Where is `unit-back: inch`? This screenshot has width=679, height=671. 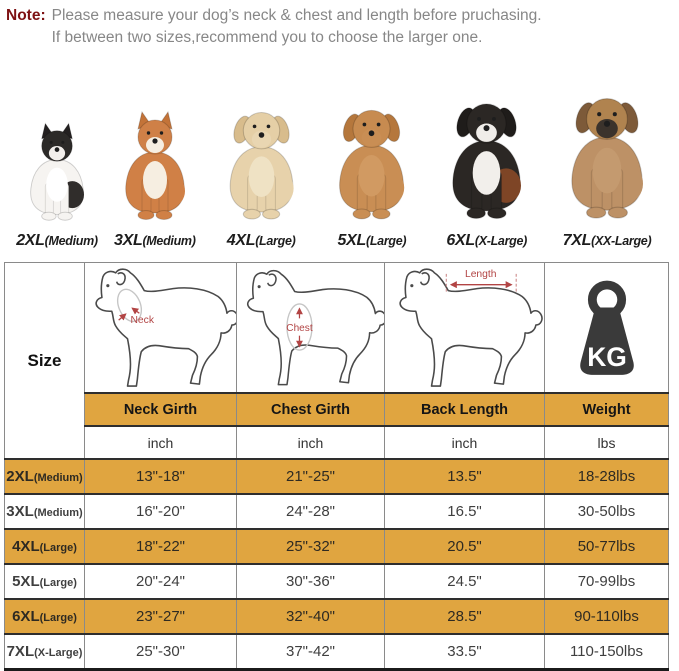 unit-back: inch is located at coordinates (464, 442).